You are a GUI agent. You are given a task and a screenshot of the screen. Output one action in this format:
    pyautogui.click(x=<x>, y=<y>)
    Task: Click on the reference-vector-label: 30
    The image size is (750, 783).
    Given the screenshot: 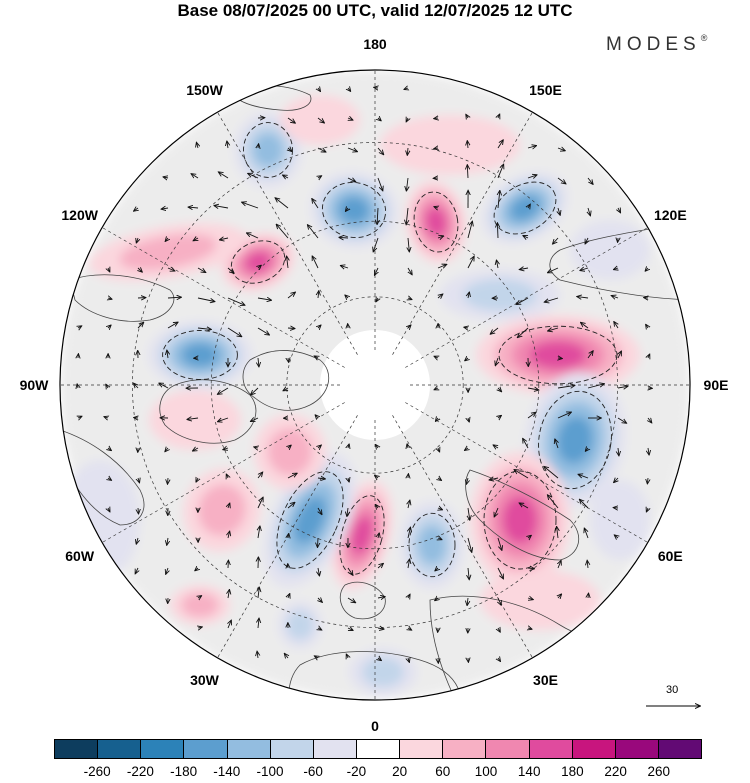 What is the action you would take?
    pyautogui.click(x=672, y=690)
    